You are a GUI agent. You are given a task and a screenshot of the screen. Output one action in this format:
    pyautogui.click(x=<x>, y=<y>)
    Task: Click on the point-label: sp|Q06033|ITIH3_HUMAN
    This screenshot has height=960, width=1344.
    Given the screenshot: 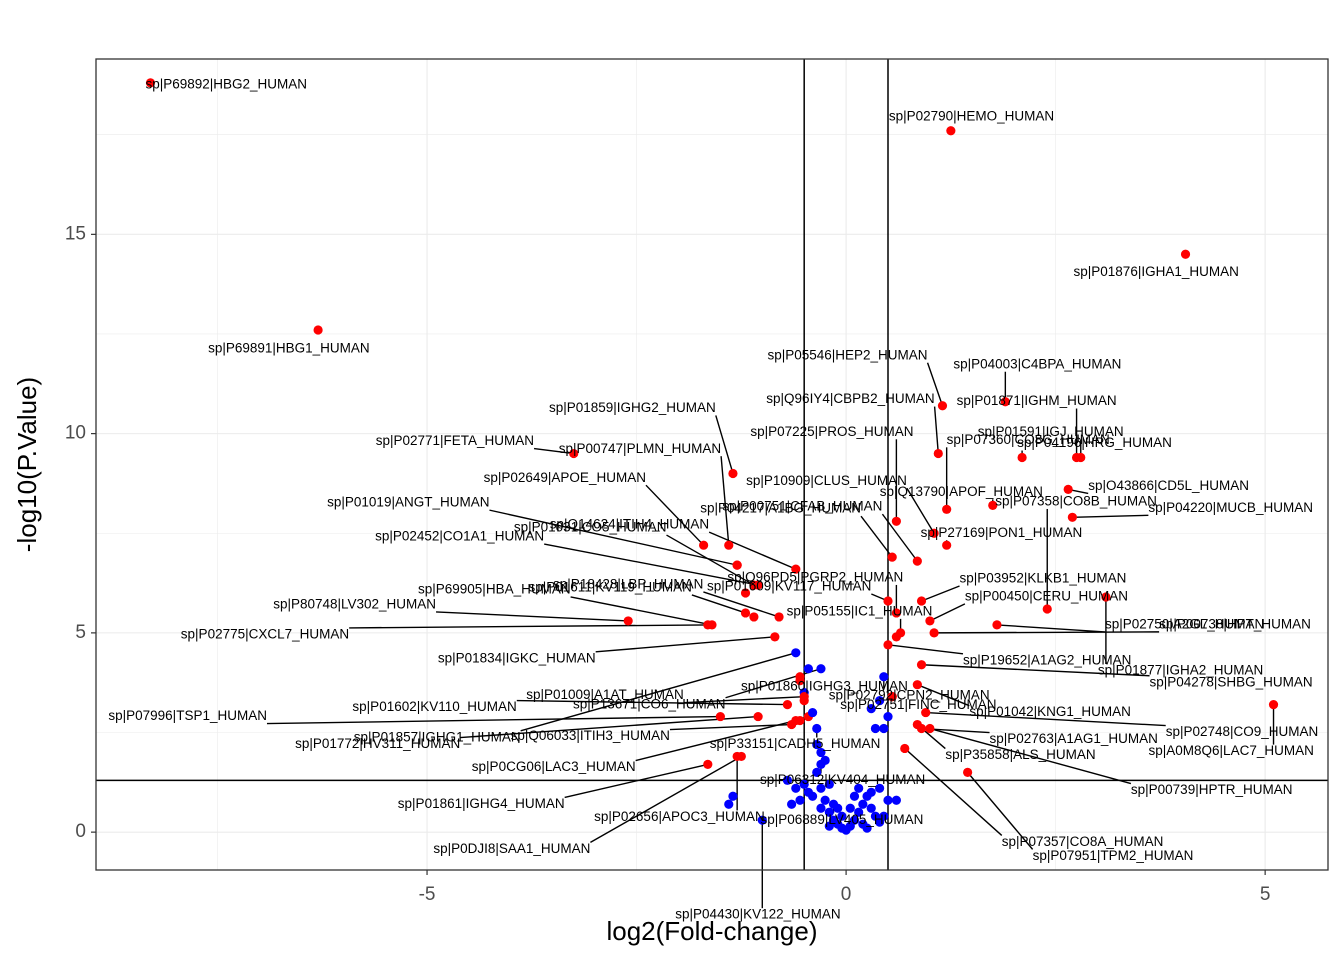 What is the action you would take?
    pyautogui.click(x=590, y=735)
    